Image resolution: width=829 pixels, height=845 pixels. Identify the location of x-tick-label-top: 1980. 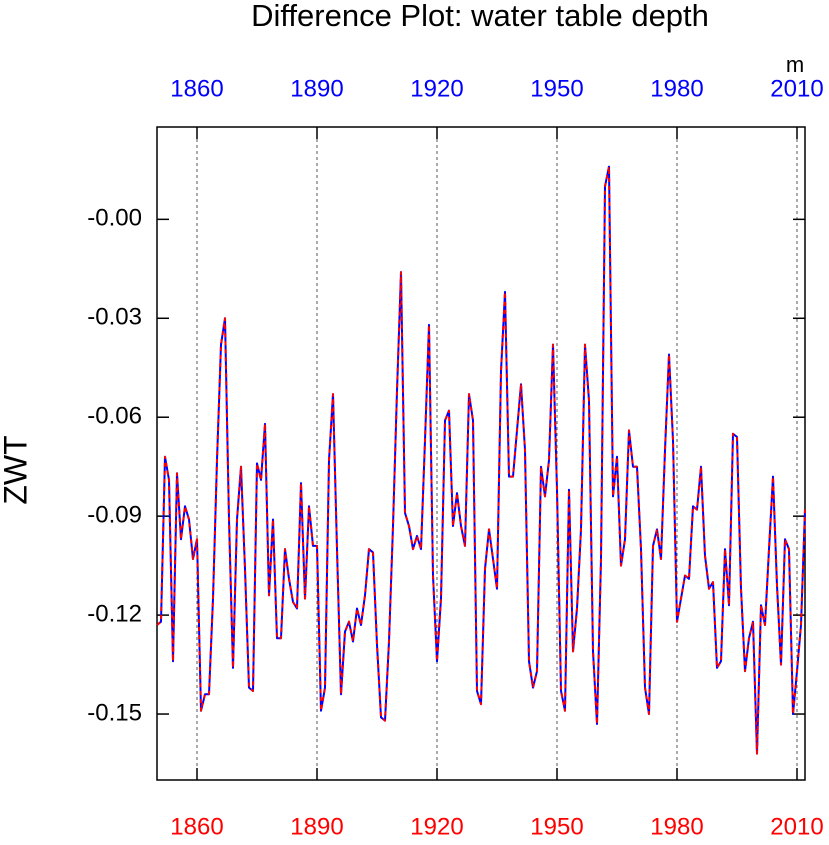
(676, 88).